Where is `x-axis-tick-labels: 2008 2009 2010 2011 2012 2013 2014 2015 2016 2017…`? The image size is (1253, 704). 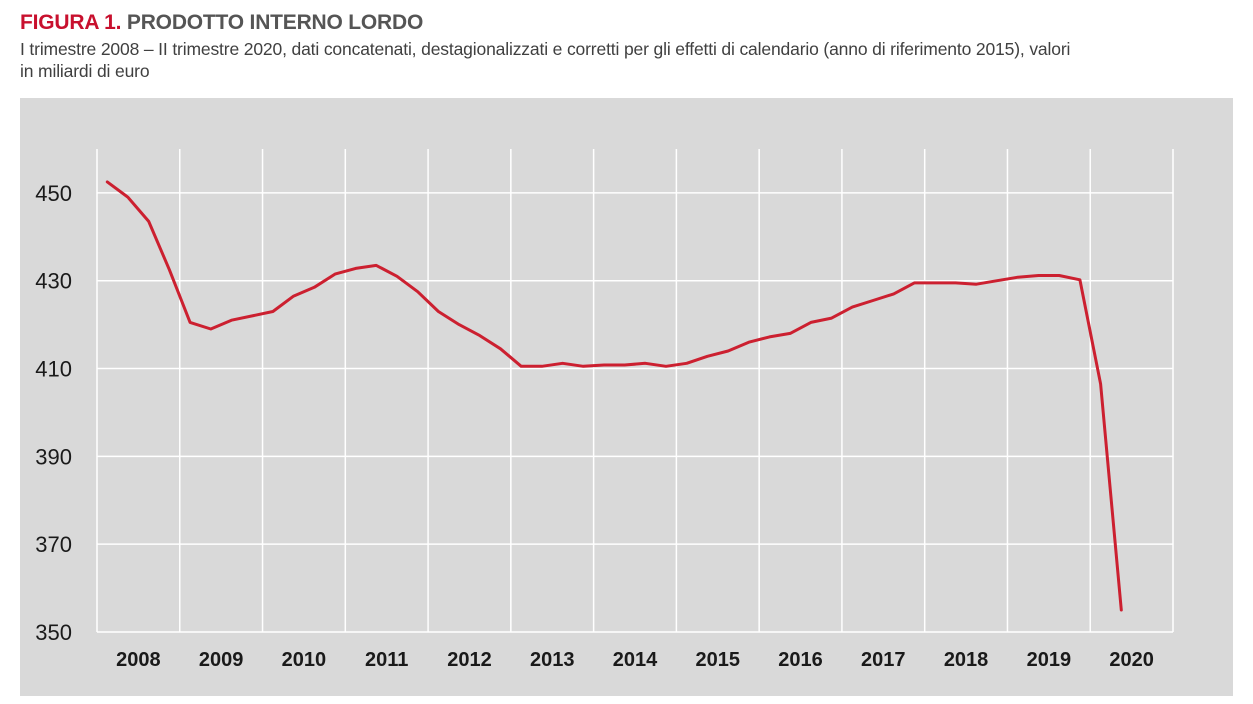
x-axis-tick-labels: 2008 2009 2010 2011 2012 2013 2014 2015 2016 2017… is located at coordinates (635, 660).